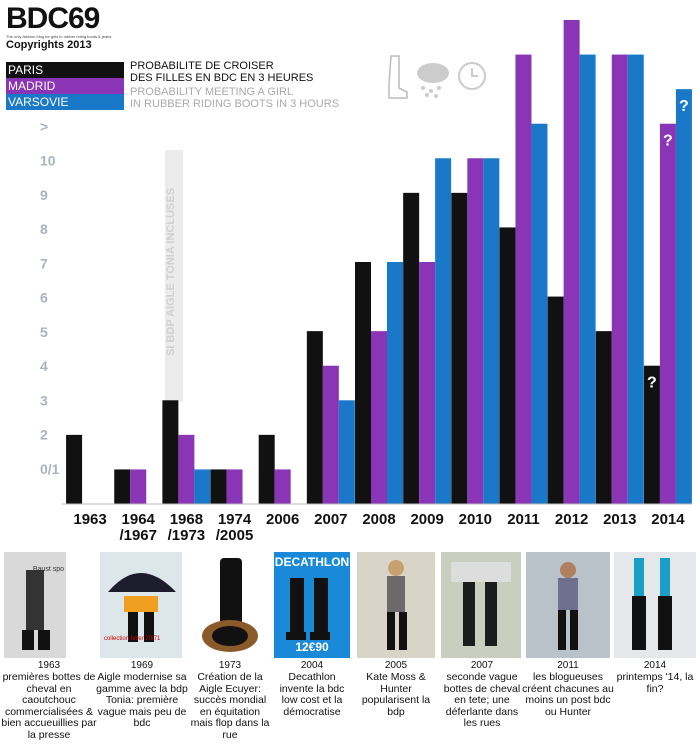 This screenshot has height=746, width=700. I want to click on photo-2007, so click(481, 605).